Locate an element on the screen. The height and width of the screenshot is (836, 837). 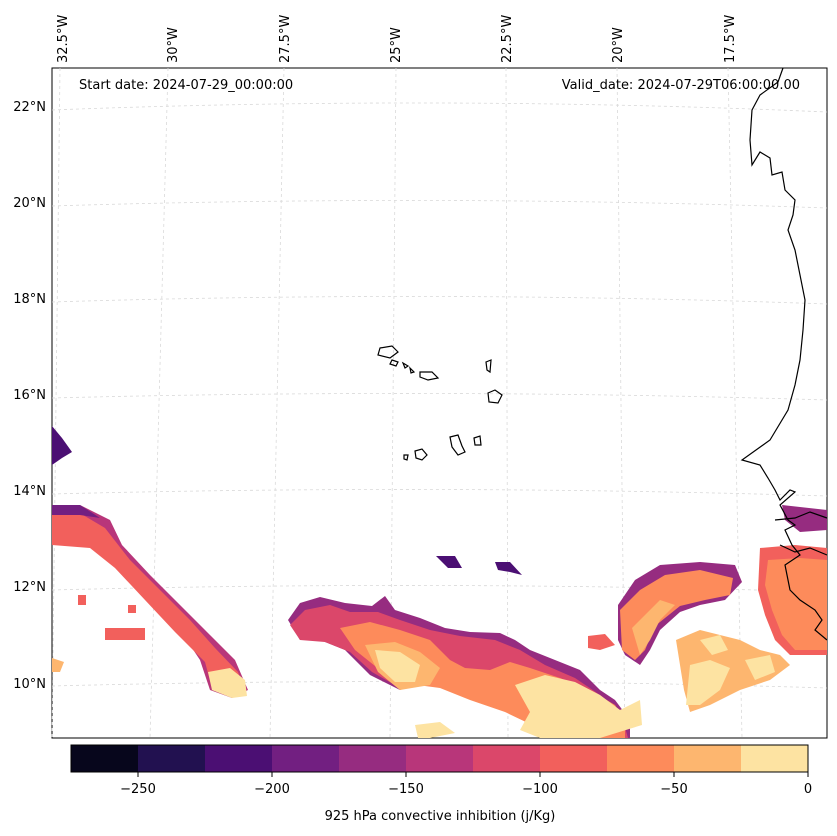
lat-label: 14°N is located at coordinates (29, 491).